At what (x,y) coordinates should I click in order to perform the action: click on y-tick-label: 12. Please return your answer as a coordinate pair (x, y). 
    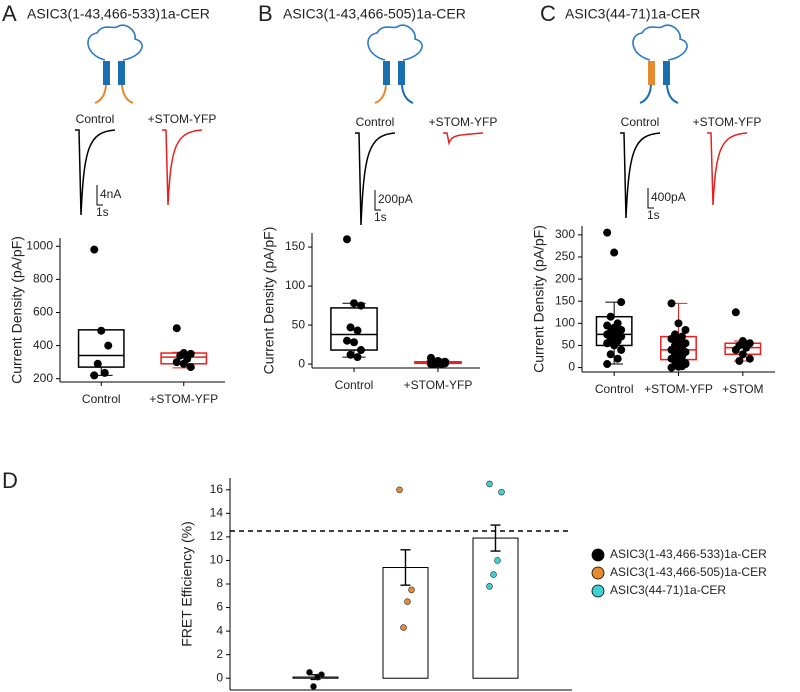
    Looking at the image, I should click on (217, 536).